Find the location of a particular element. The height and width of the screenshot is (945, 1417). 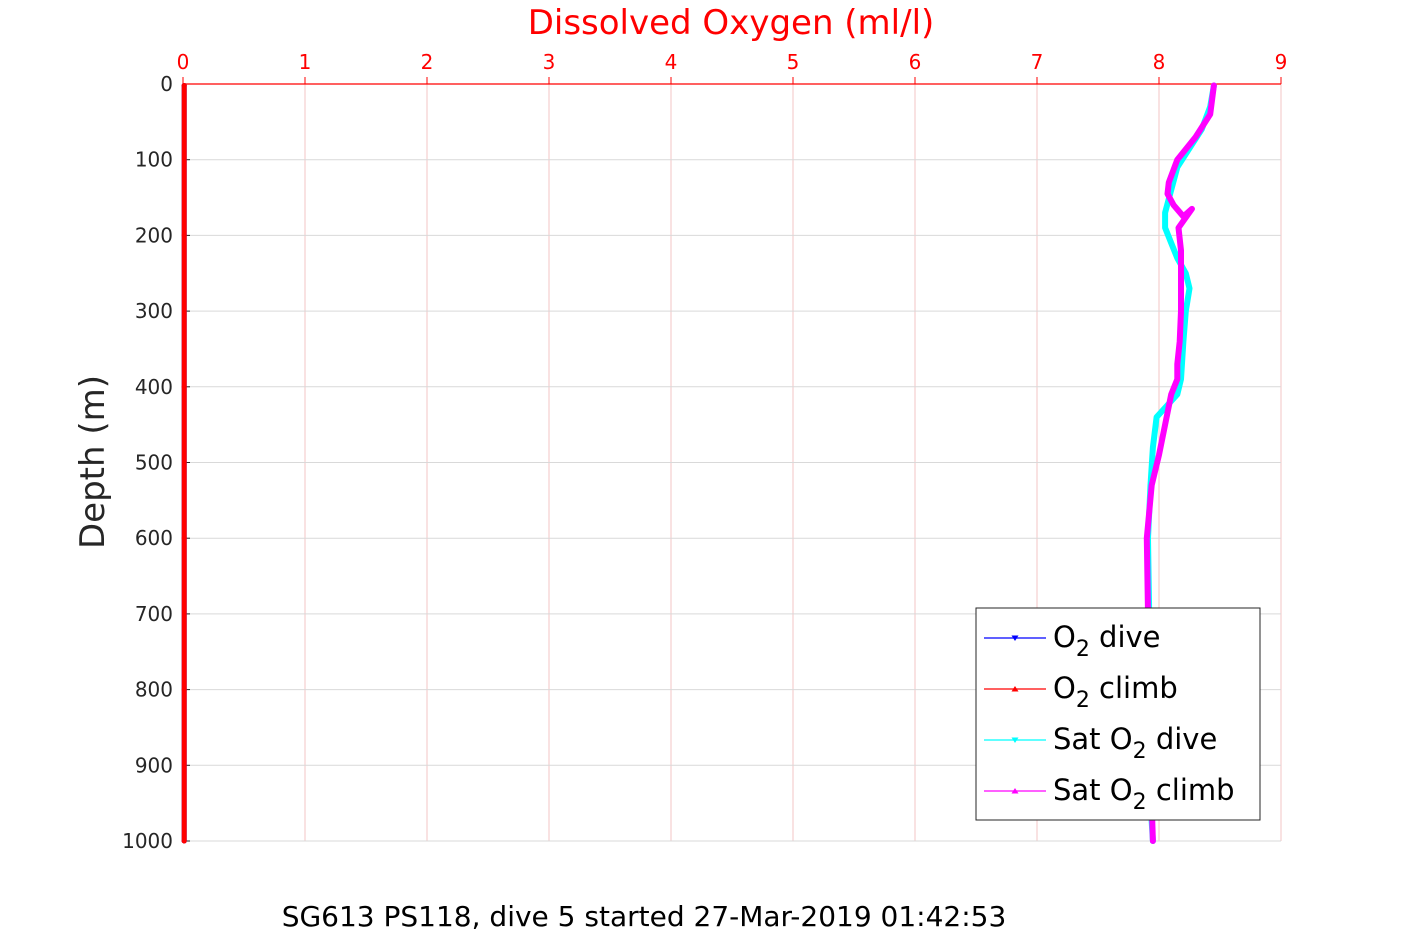

y-tick-label: 0 is located at coordinates (166, 84).